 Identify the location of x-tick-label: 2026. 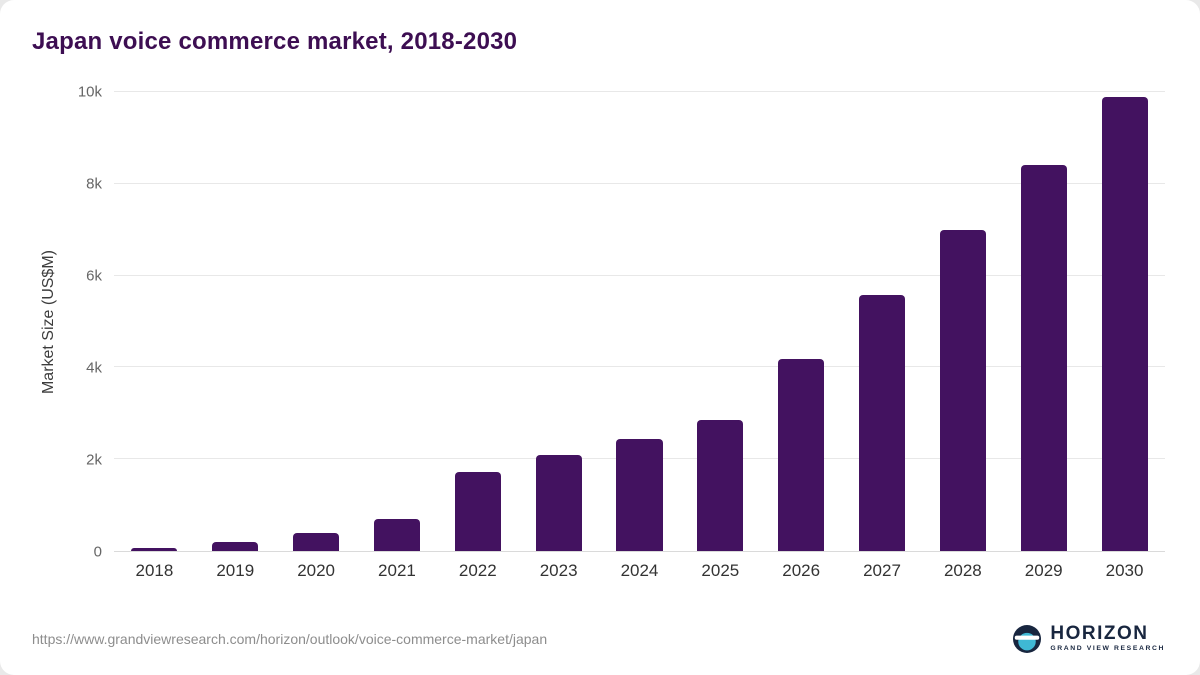
(801, 570).